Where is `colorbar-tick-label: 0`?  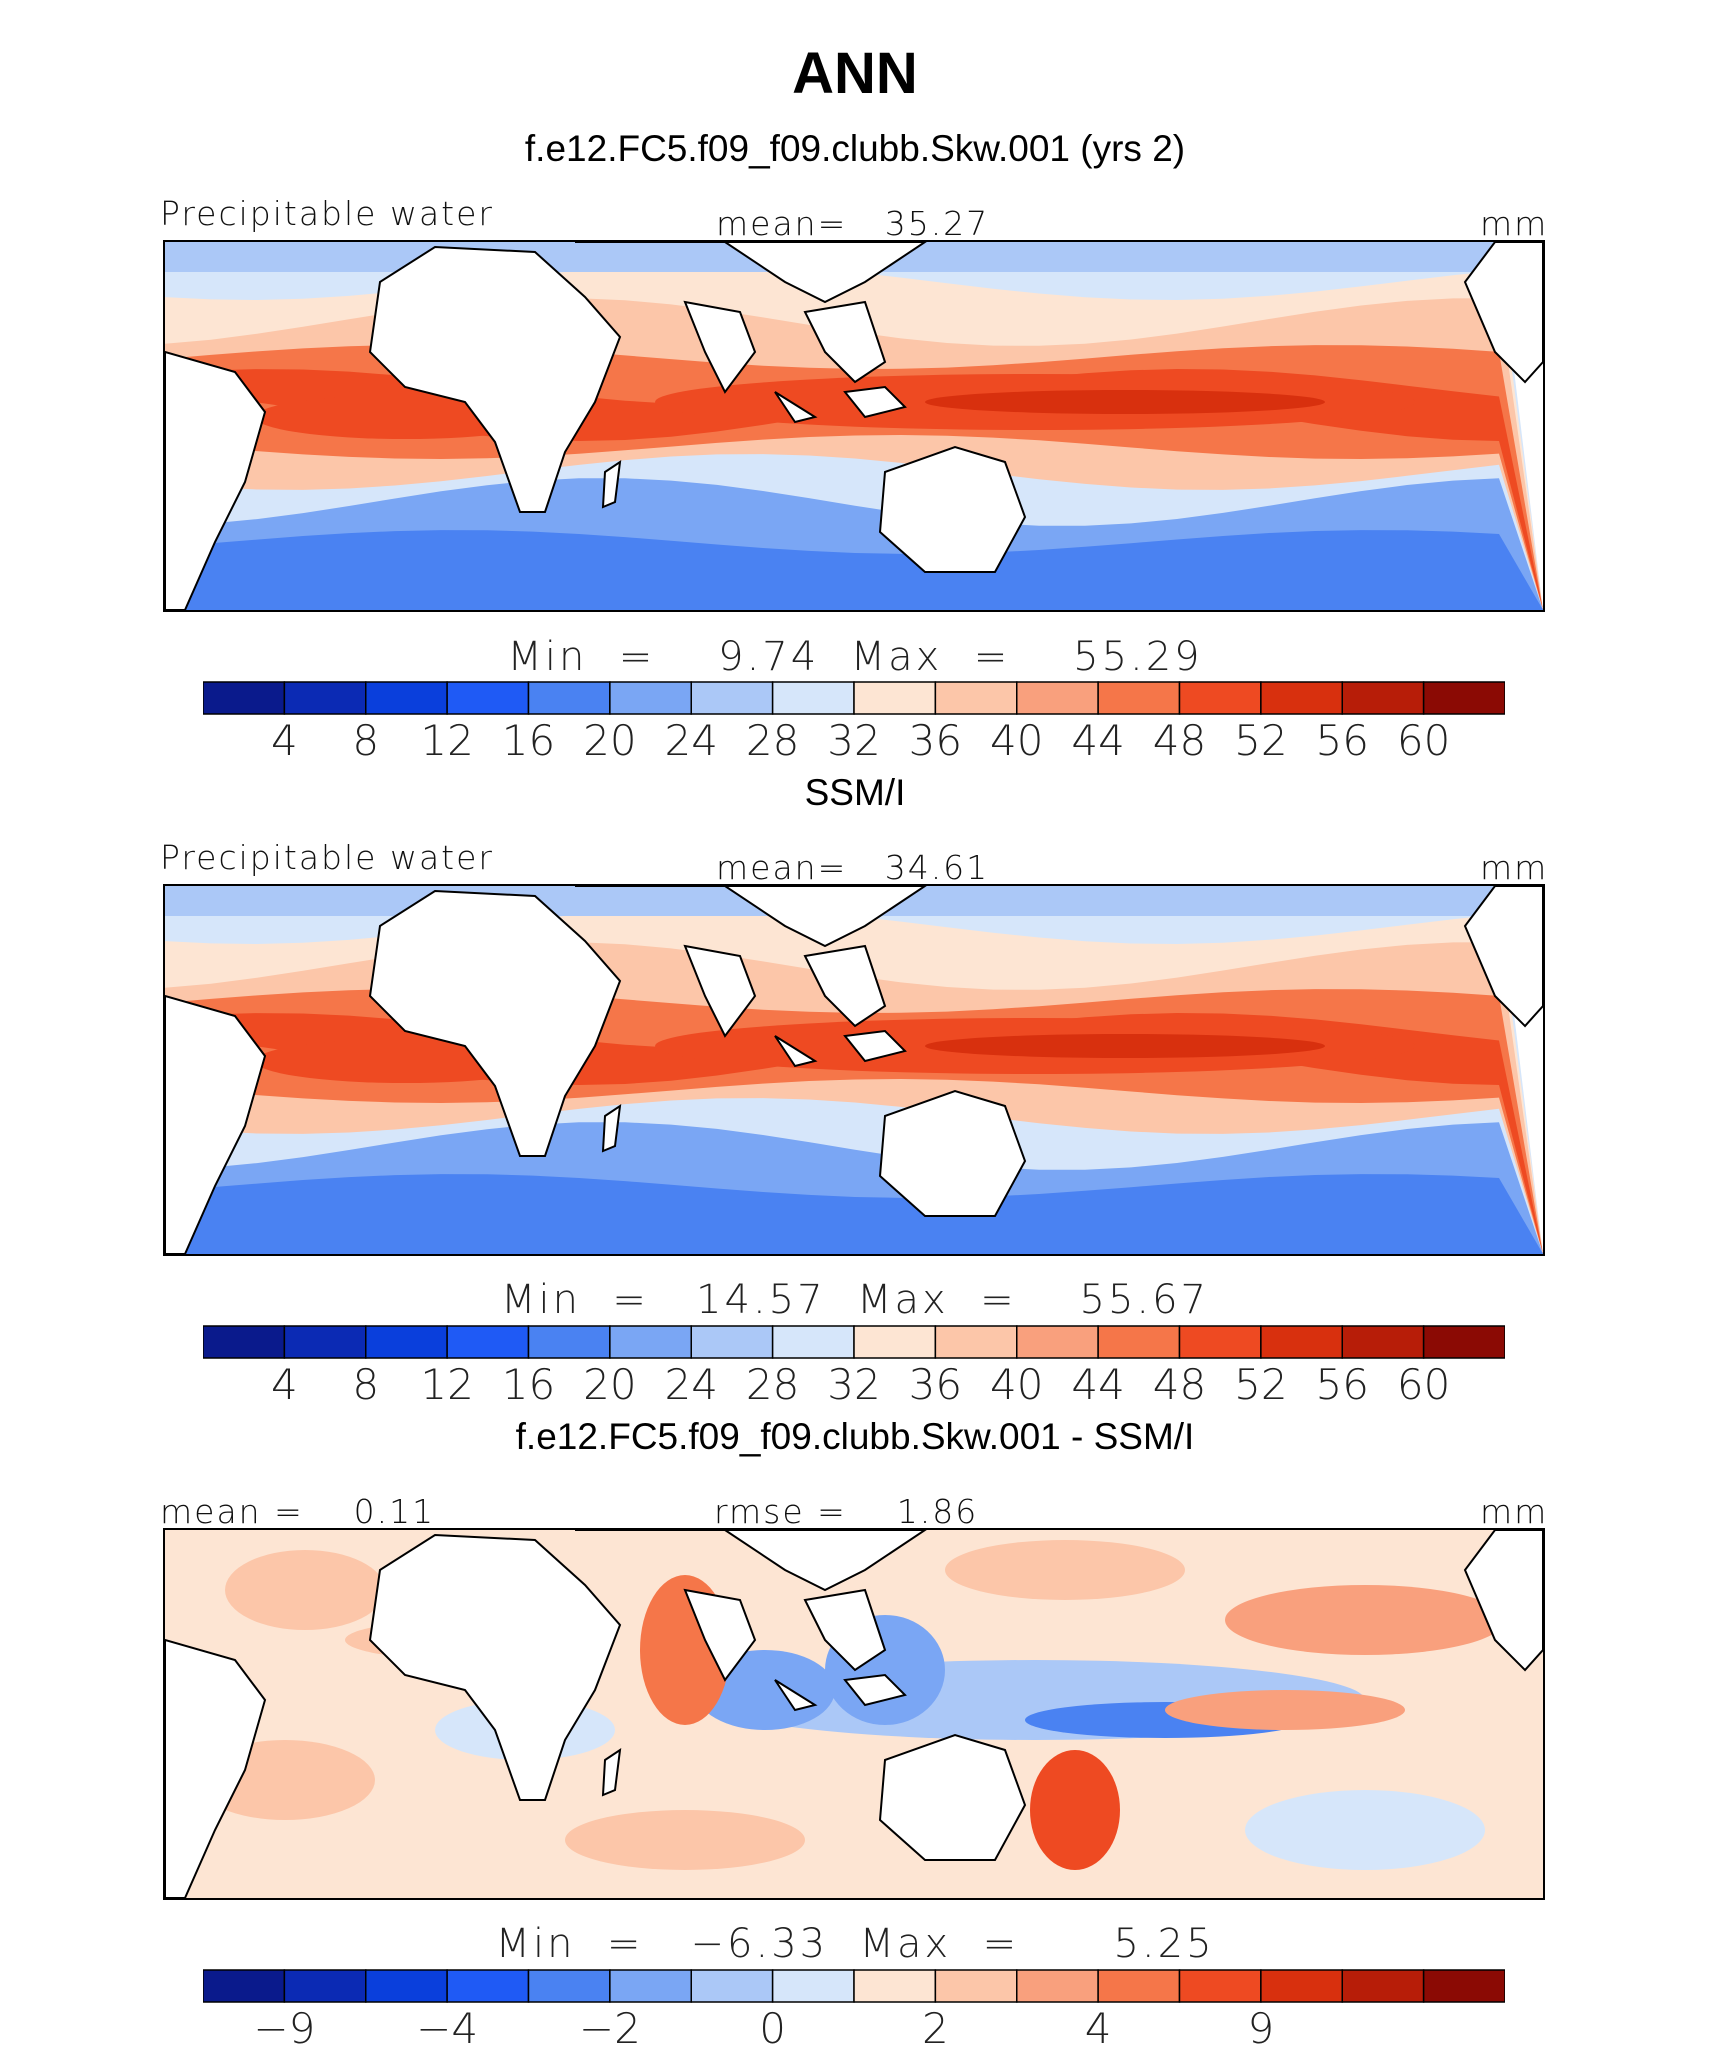
colorbar-tick-label: 0 is located at coordinates (772, 2028).